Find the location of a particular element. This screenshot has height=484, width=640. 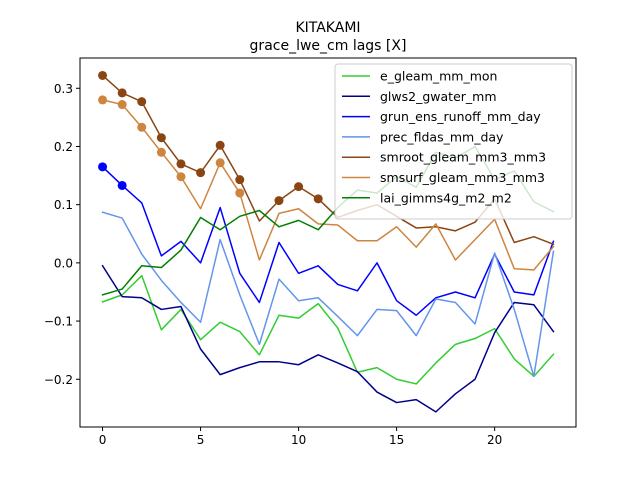

legend-label-smroot_gleam_mm3_mm3: smroot_gleam_mm3_mm3 is located at coordinates (463, 157).